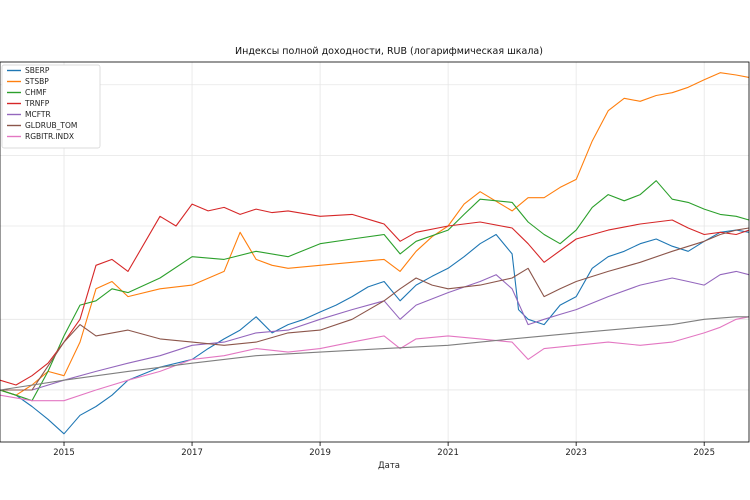  I want to click on x-tick-label: 2019, so click(320, 453).